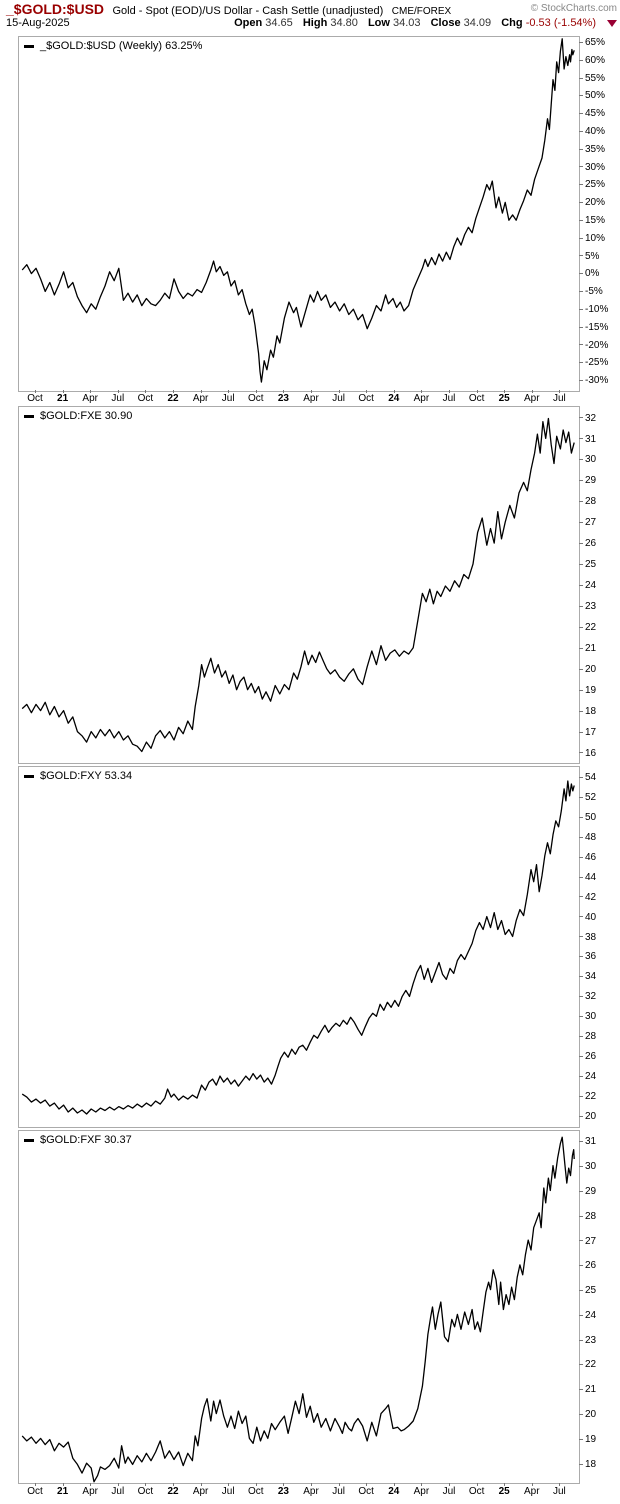 The image size is (620, 1504). Describe the element at coordinates (560, 23) in the screenshot. I see `chg-value: -0.53 (-1.54%)` at that location.